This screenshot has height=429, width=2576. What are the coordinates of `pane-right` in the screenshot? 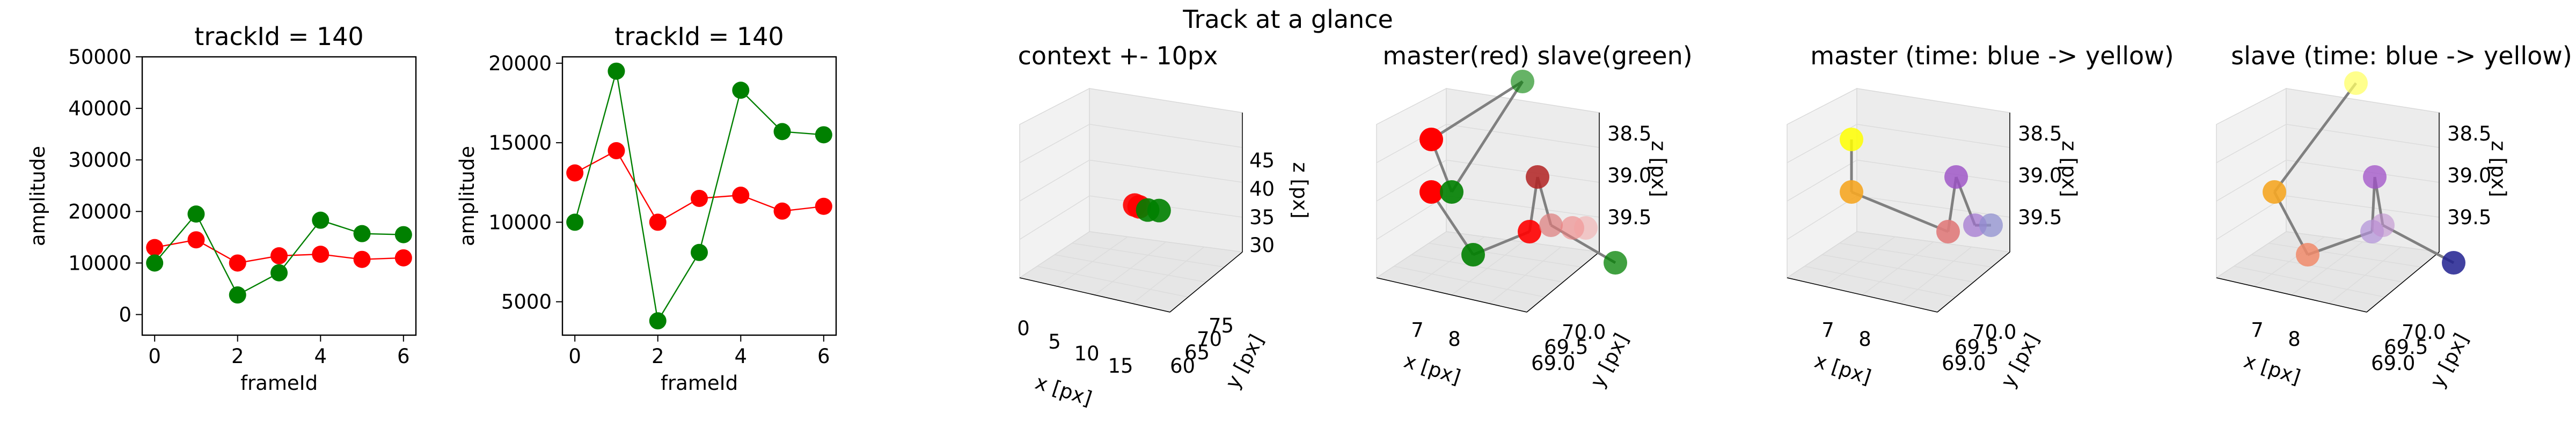 It's located at (1166, 170).